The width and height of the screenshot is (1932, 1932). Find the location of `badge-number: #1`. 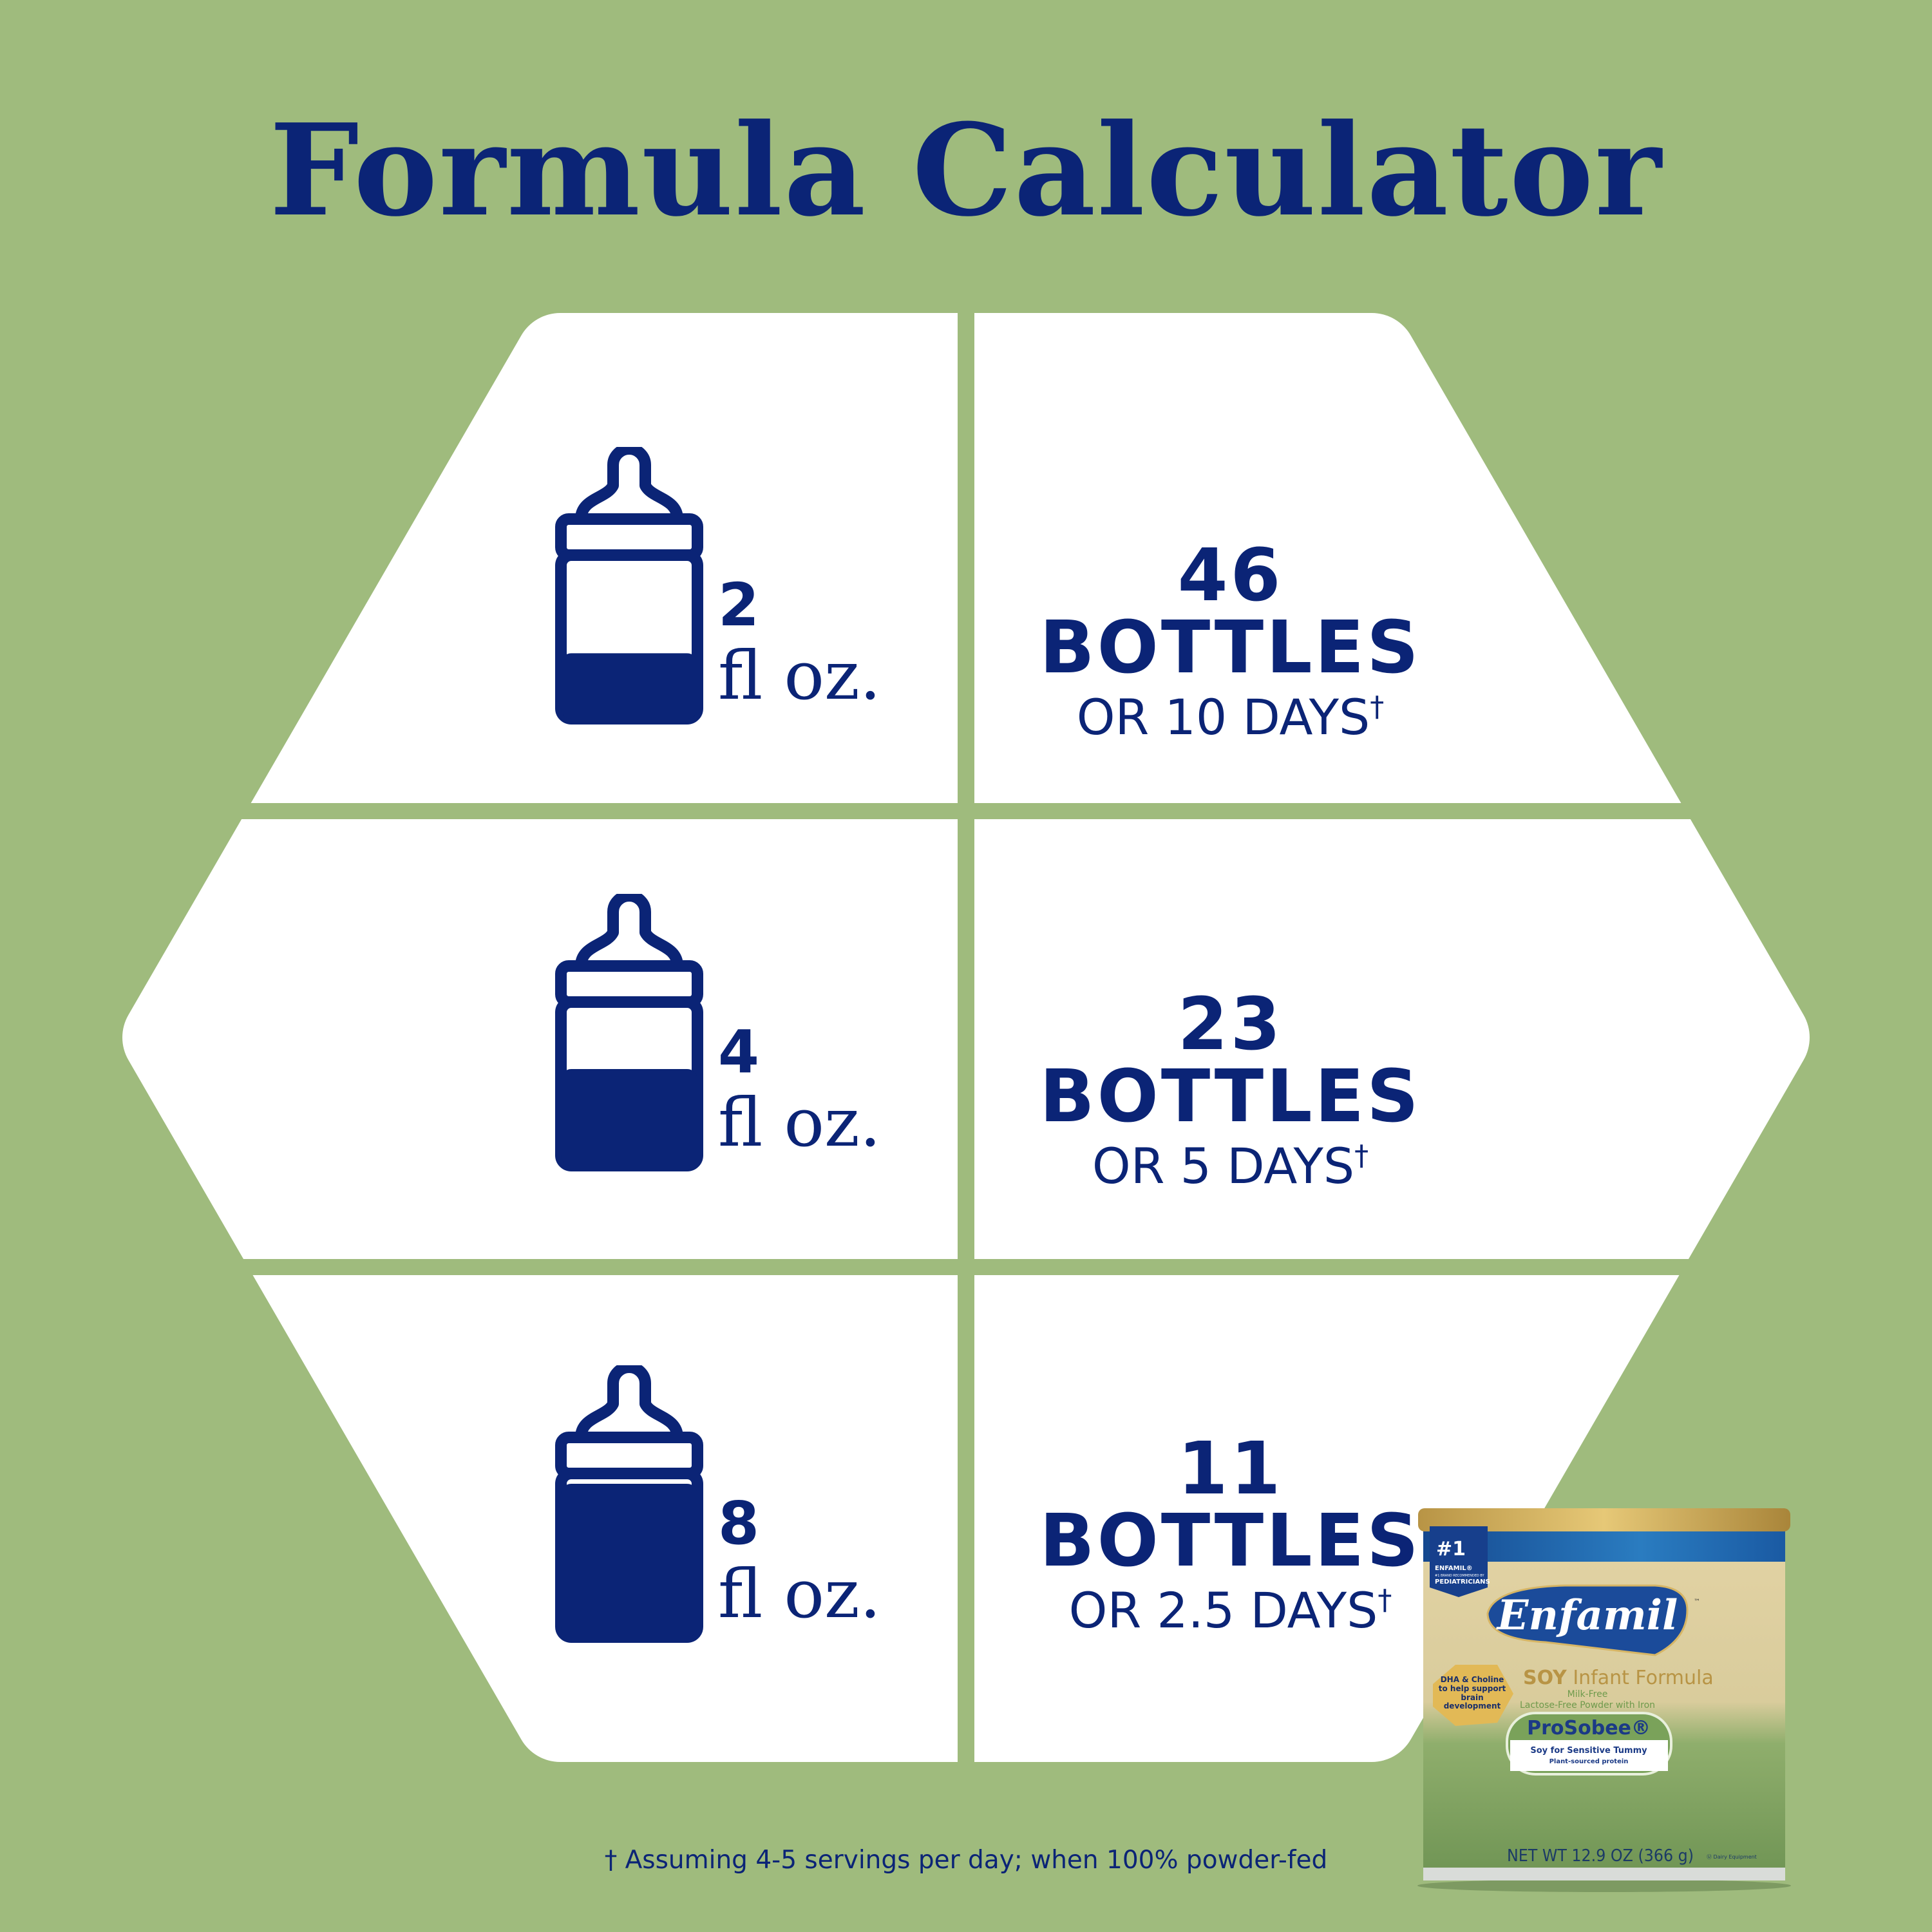

badge-number: #1 is located at coordinates (1451, 1549).